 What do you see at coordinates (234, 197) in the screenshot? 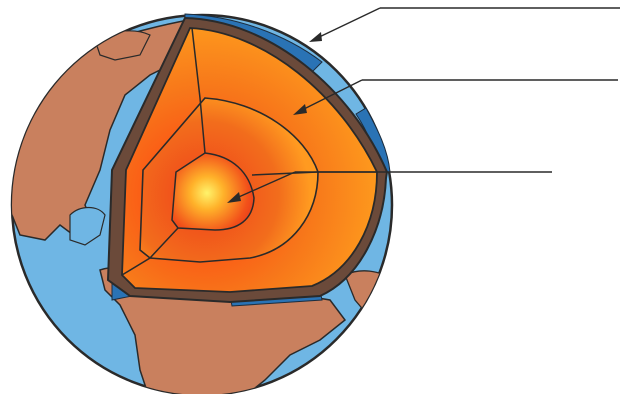
I see `arrowhead-core` at bounding box center [234, 197].